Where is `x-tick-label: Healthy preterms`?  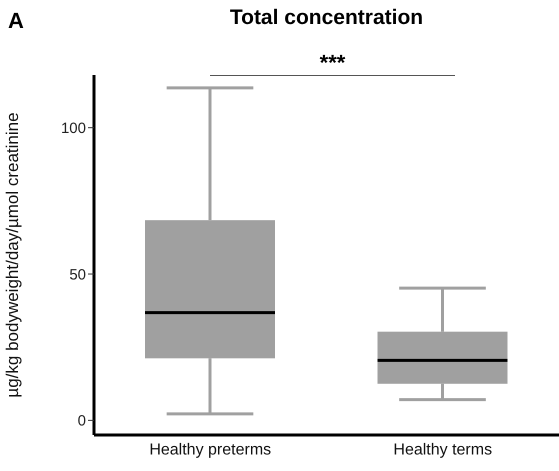 x-tick-label: Healthy preterms is located at coordinates (210, 449).